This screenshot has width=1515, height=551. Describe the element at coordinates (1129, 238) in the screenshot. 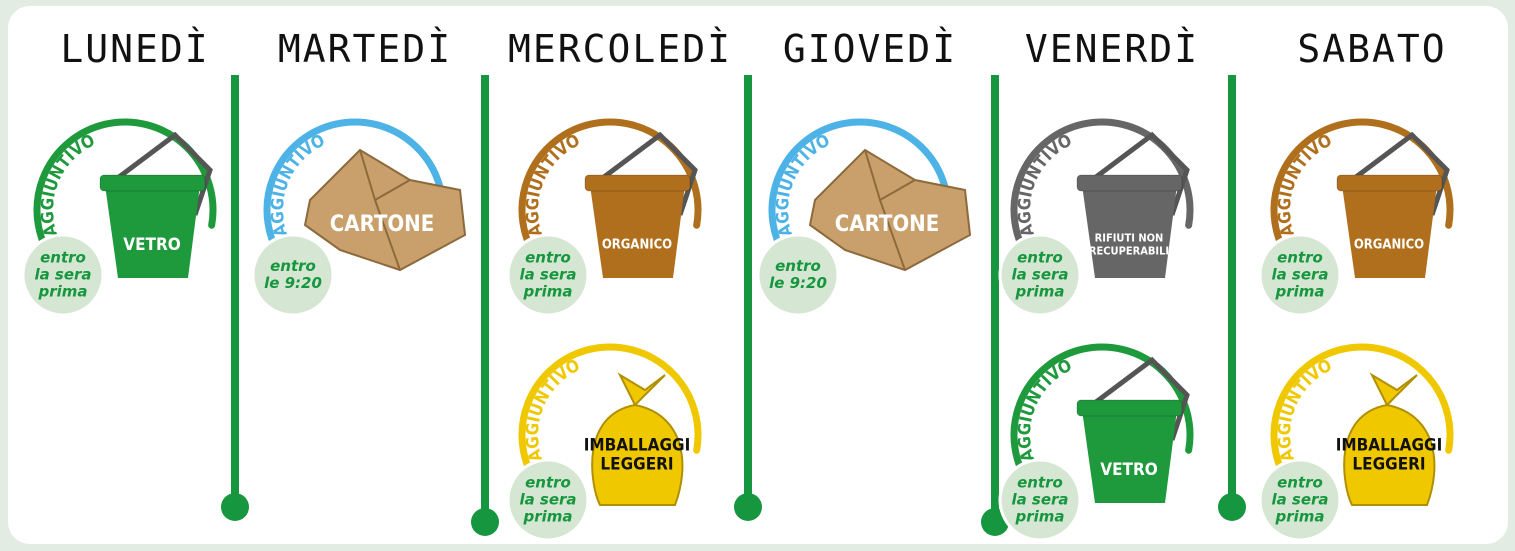

I see `bin-label: RIFIUTI NON` at that location.